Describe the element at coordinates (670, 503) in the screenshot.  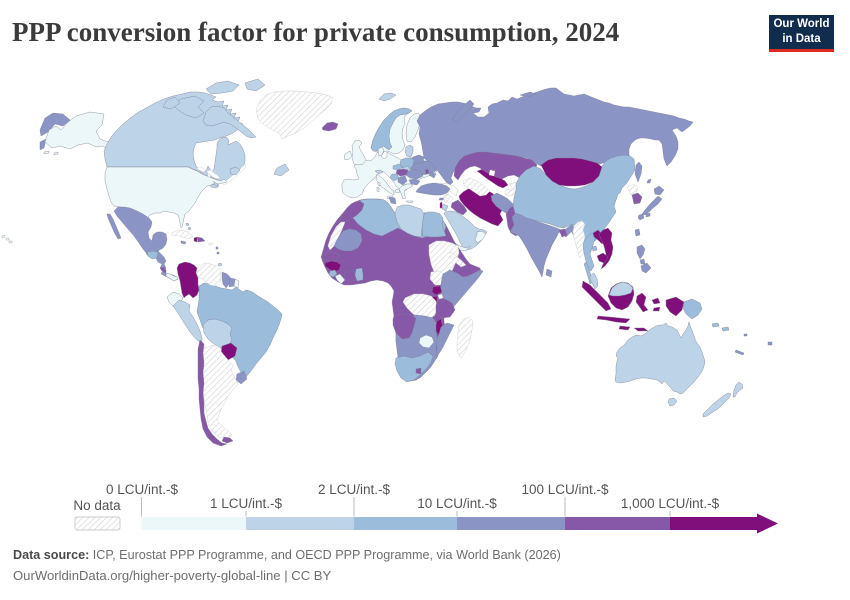
I see `svg-text: 1,000 LCU/int.-$` at that location.